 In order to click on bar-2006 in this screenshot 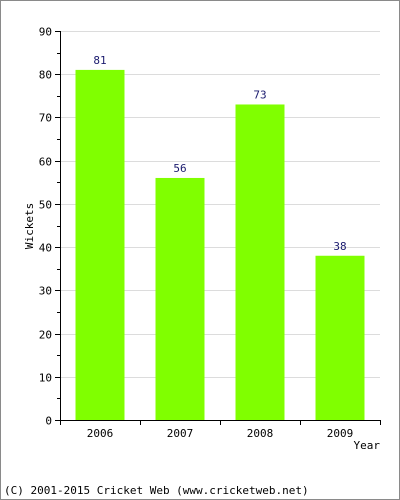, I will do `click(100, 245)`.